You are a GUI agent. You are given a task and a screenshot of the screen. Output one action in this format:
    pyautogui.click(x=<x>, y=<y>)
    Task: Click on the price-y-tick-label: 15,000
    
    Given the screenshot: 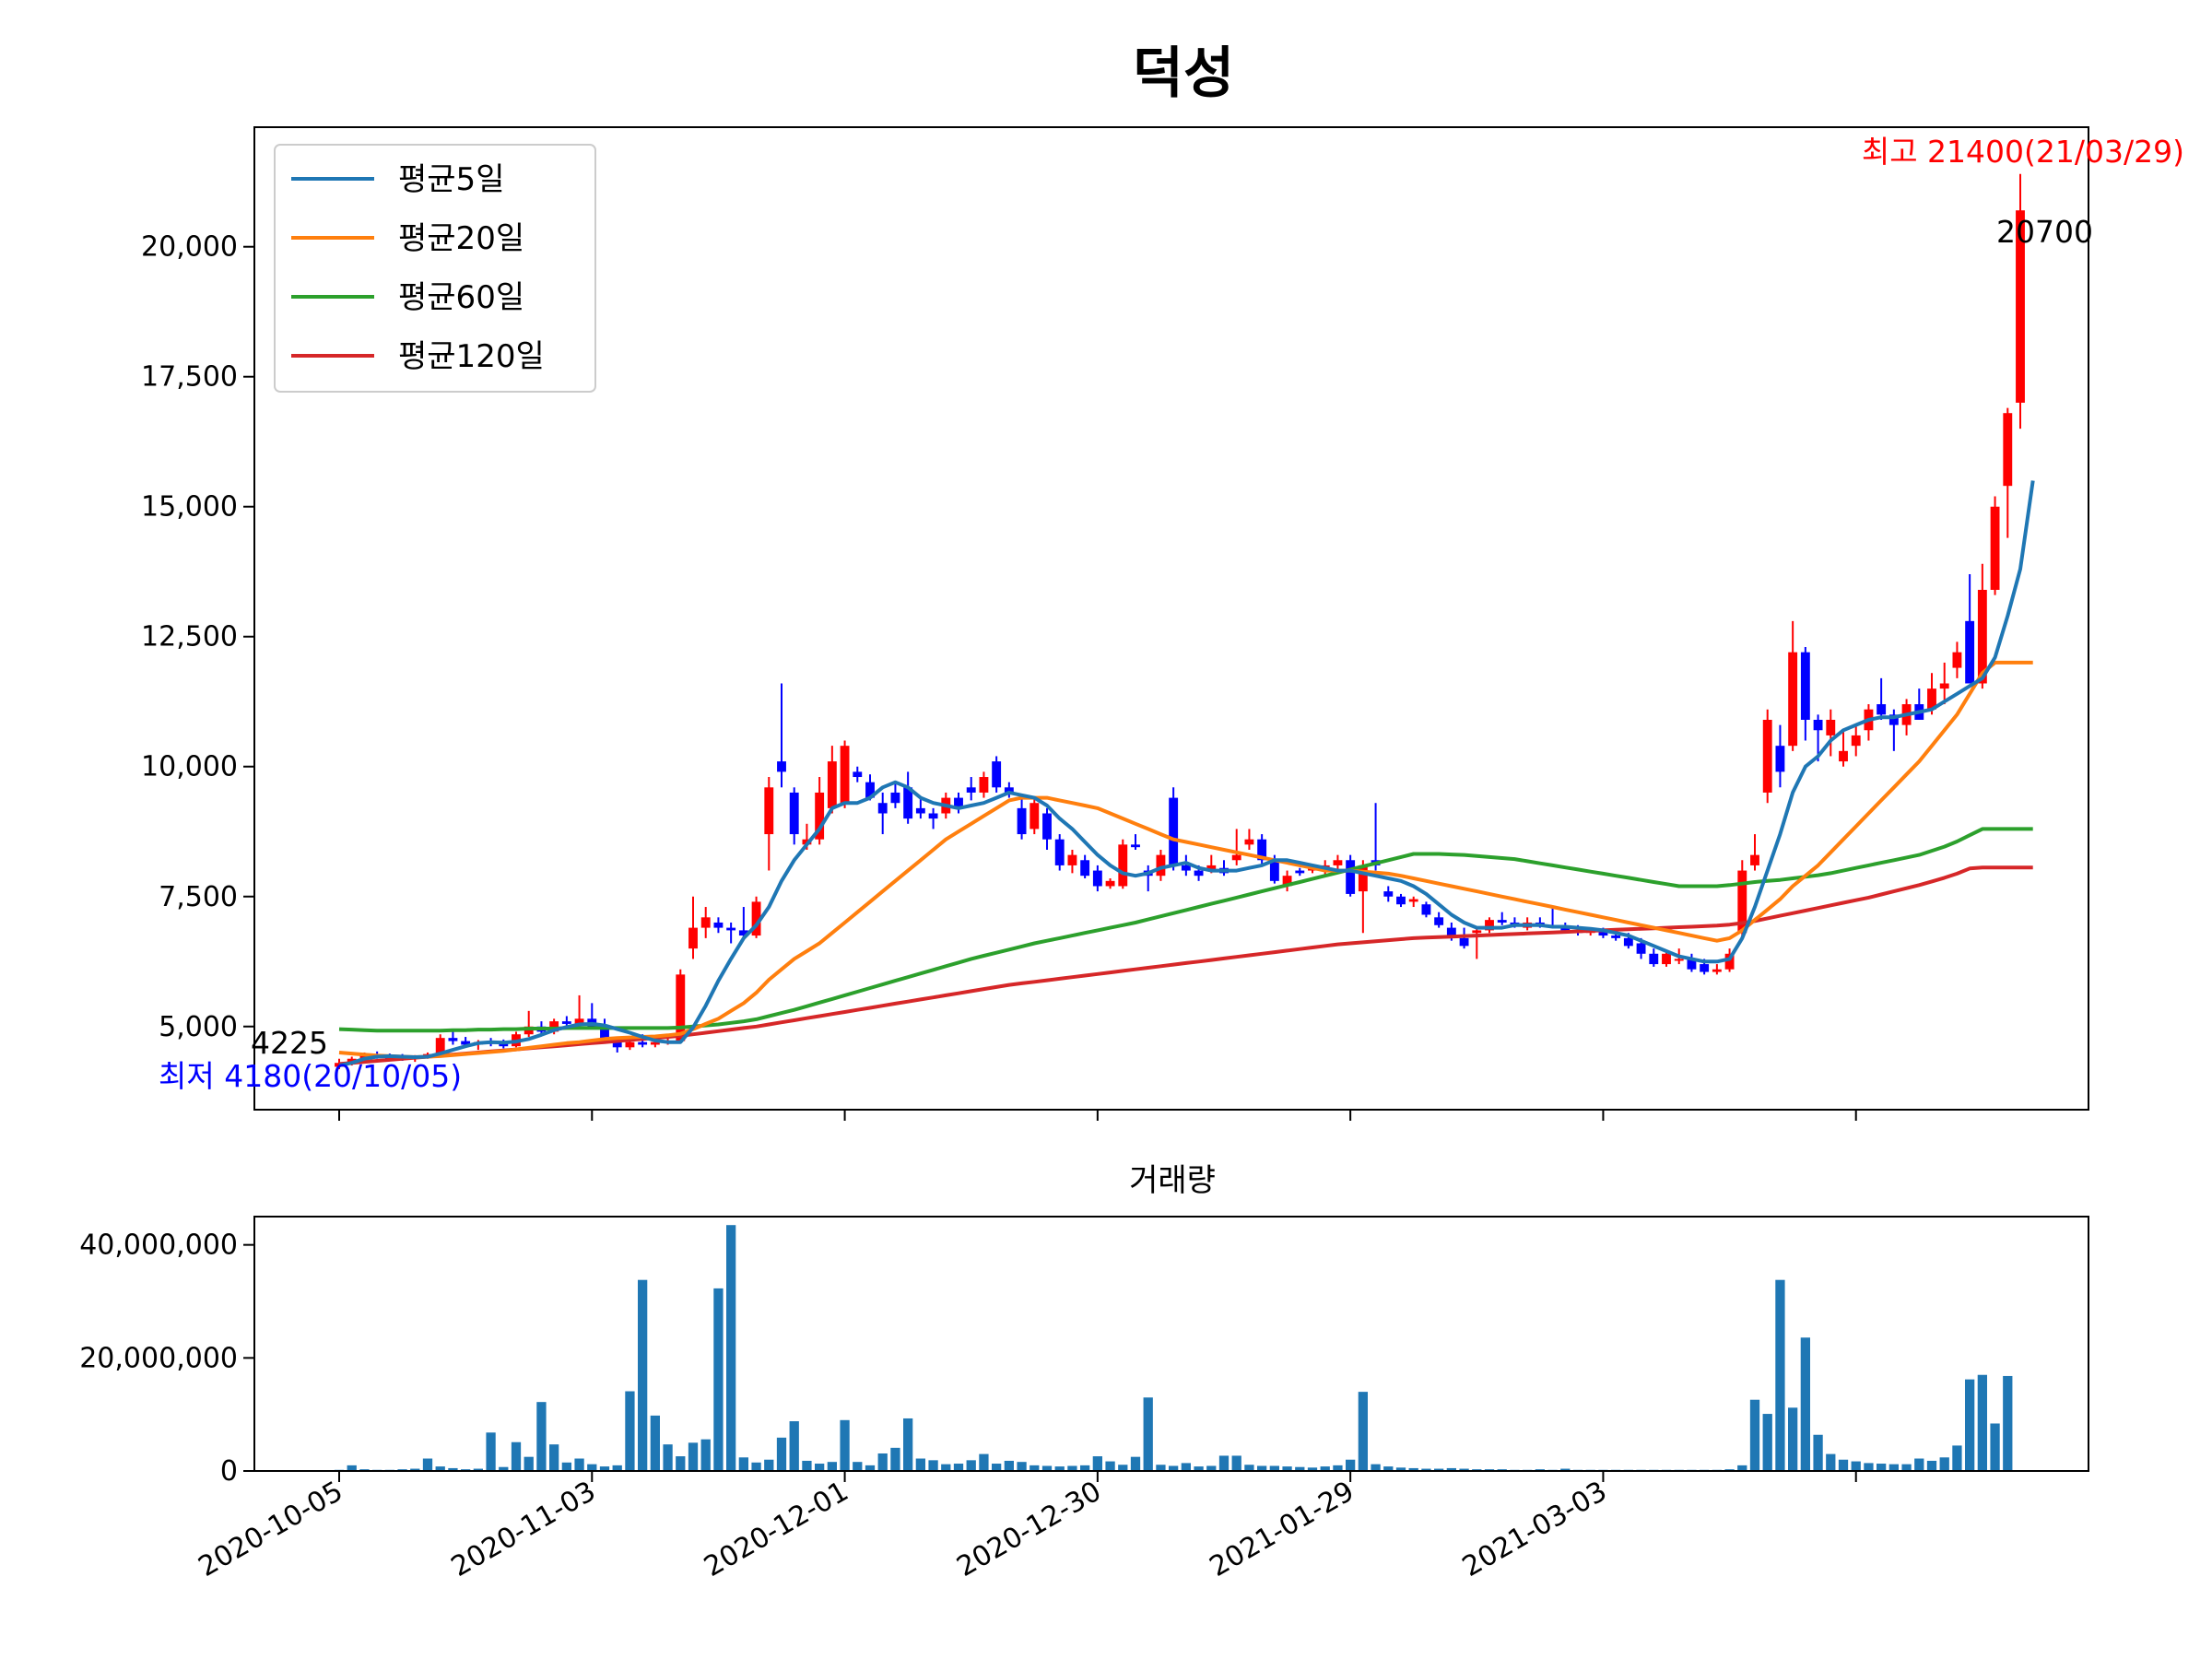 What is the action you would take?
    pyautogui.click(x=189, y=507)
    